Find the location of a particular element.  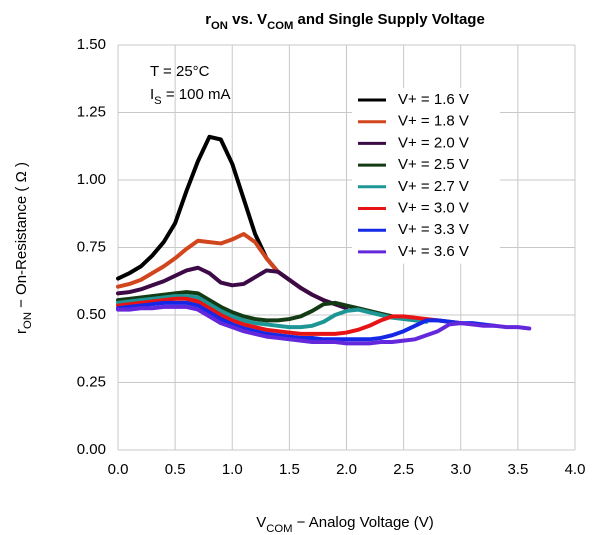

chart-title-part: vs. V is located at coordinates (247, 19).